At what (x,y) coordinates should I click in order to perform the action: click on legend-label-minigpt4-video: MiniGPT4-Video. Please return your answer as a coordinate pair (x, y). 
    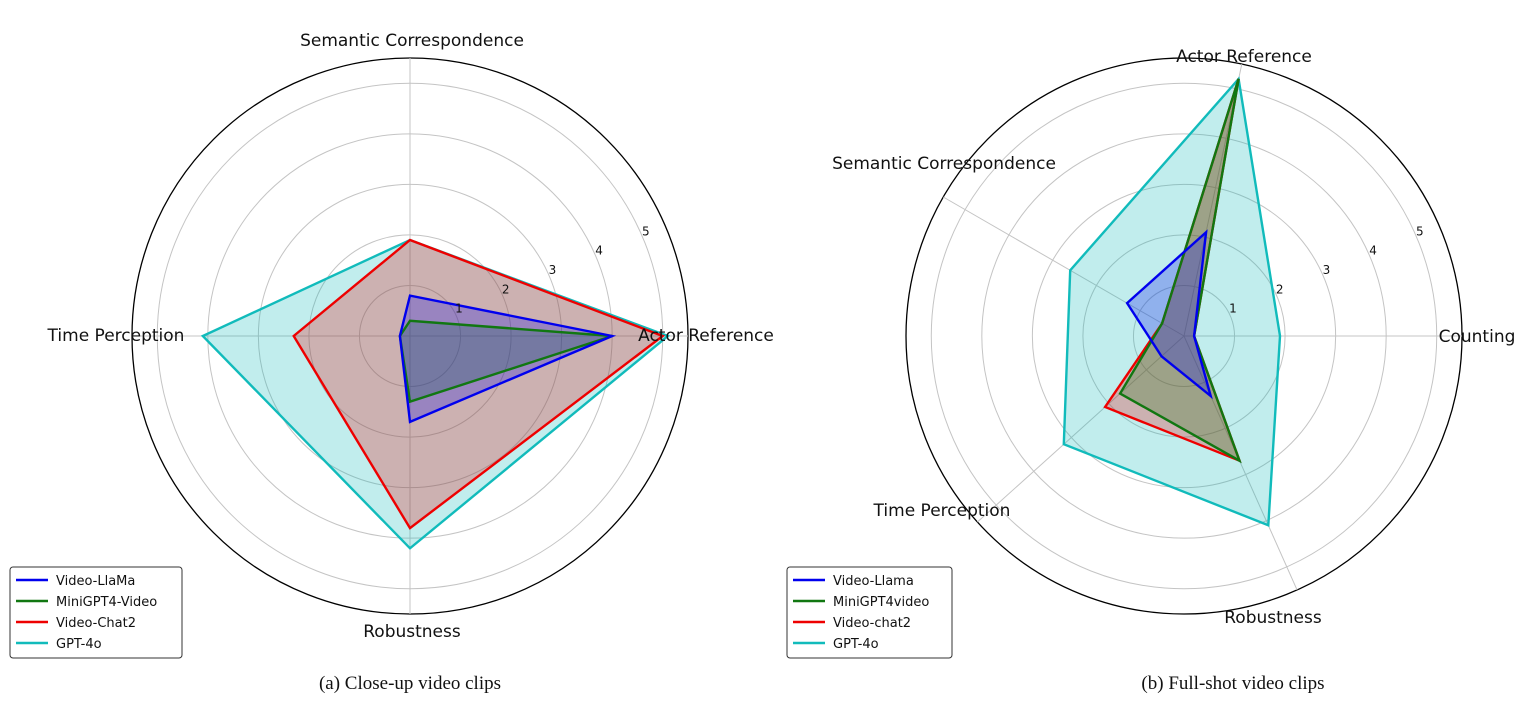
    Looking at the image, I should click on (106, 602).